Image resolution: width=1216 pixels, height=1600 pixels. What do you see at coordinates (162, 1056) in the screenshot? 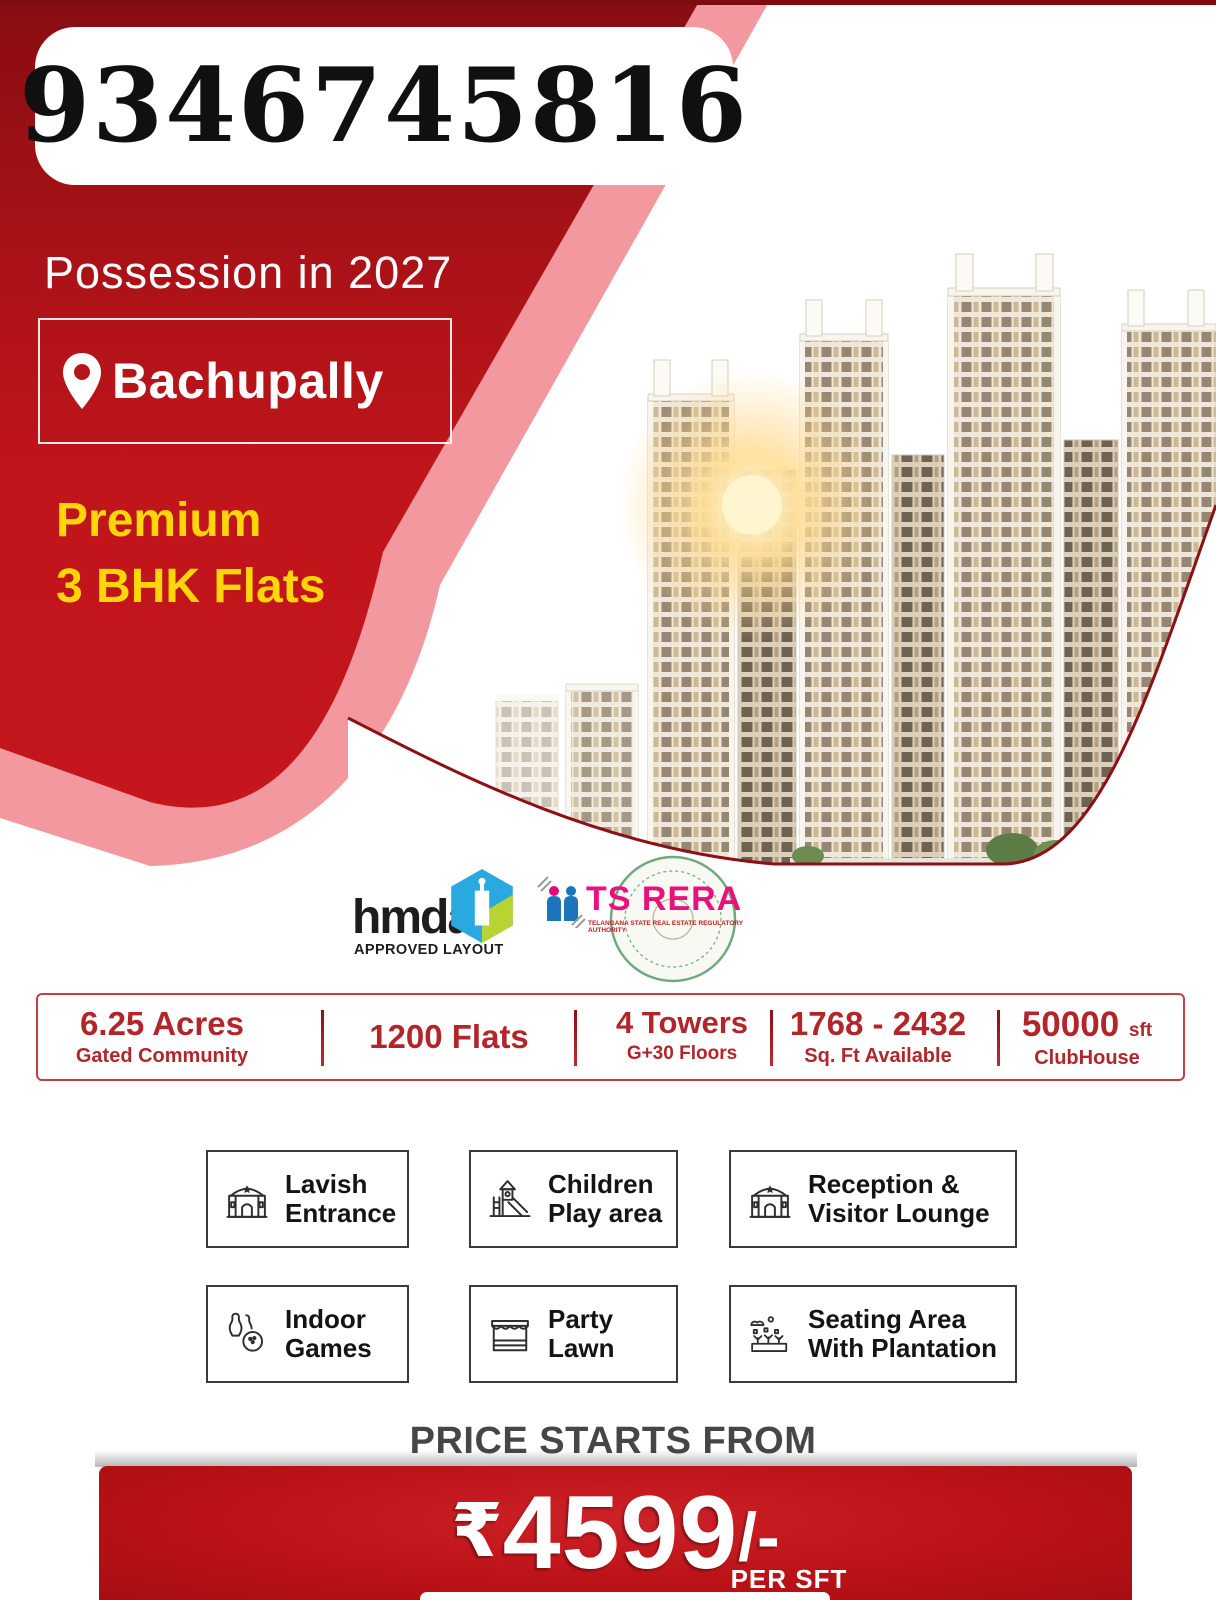
I see `stat-acres-label: Gated Community` at bounding box center [162, 1056].